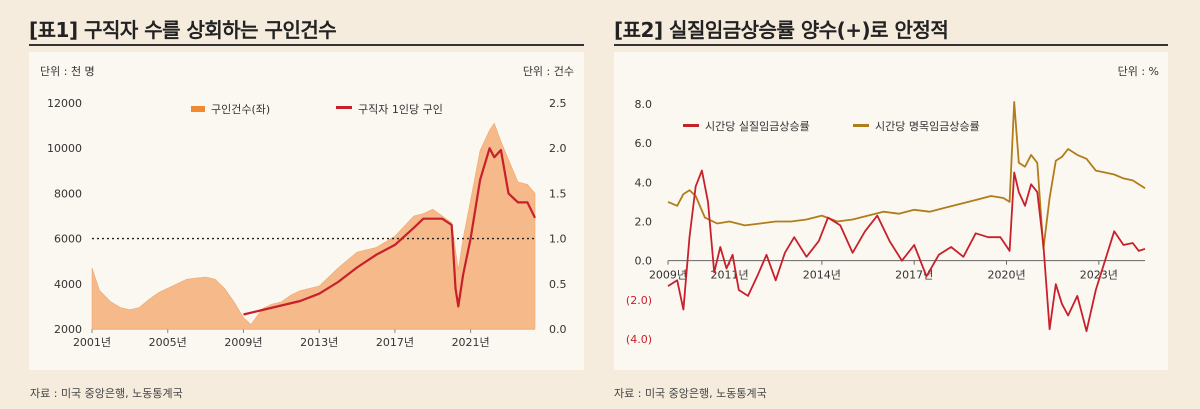  What do you see at coordinates (198, 109) in the screenshot?
I see `legend-swatch-area` at bounding box center [198, 109].